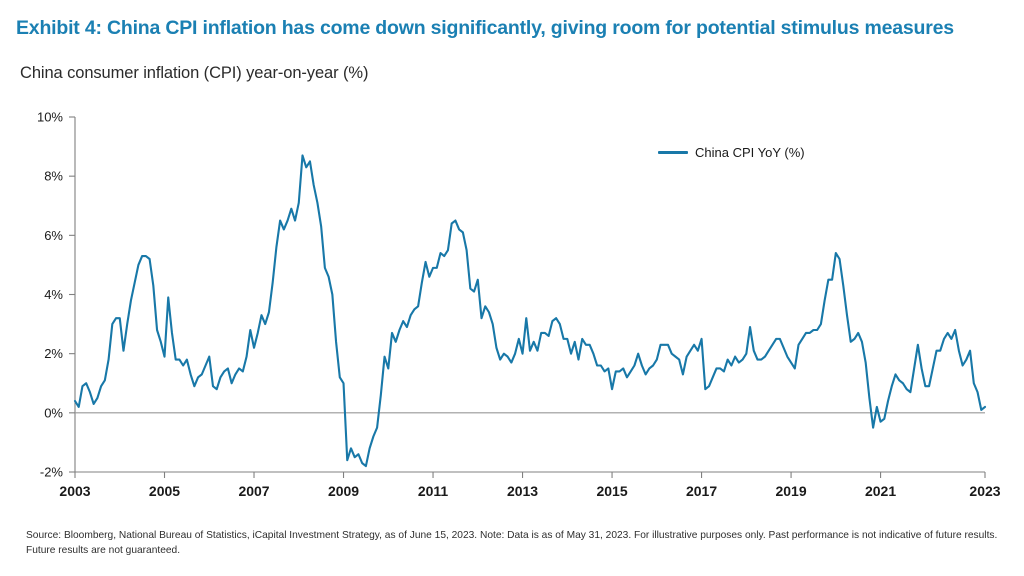 The image size is (1024, 576). Describe the element at coordinates (522, 491) in the screenshot. I see `x-axis-tick-label: 2013` at that location.